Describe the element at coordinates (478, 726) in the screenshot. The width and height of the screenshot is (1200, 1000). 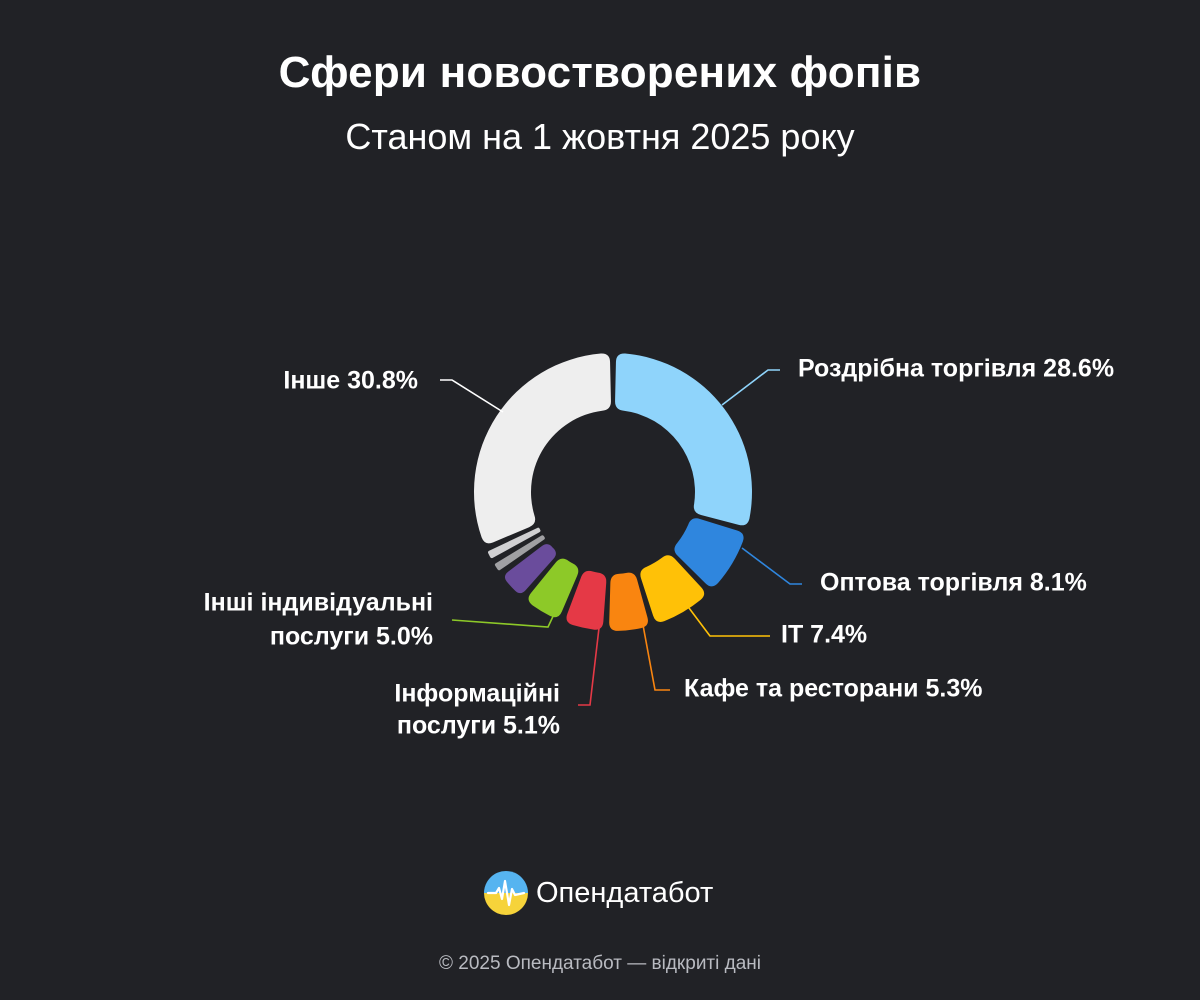
I see `slice-label-4-line-1: послуги 5.1%` at that location.